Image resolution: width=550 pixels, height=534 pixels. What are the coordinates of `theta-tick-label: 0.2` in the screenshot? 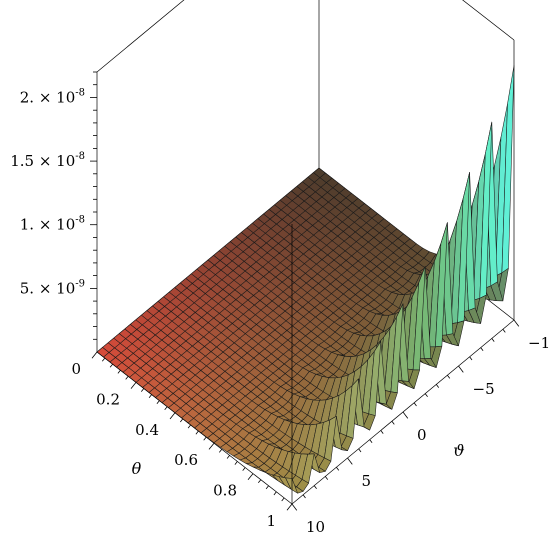 It's located at (108, 399).